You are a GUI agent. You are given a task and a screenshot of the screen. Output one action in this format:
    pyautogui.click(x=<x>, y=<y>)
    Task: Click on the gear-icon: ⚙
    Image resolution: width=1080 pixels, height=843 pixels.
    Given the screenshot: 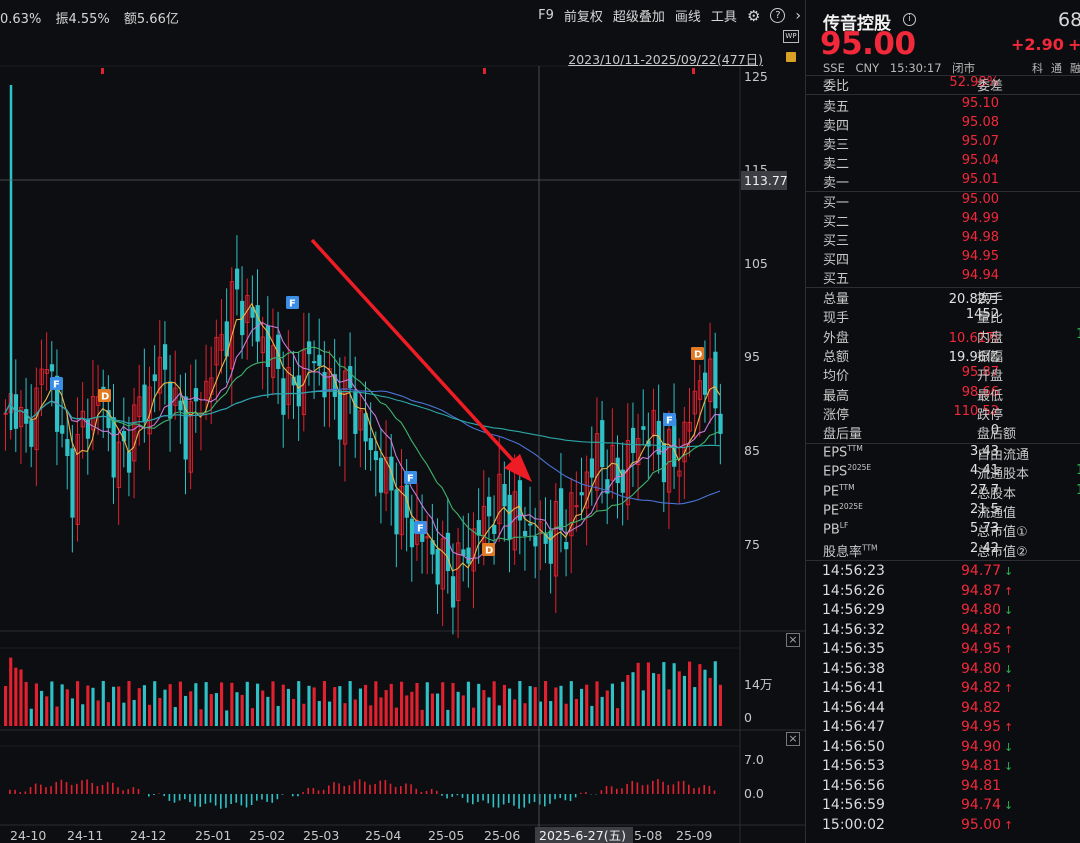 What is the action you would take?
    pyautogui.click(x=753, y=15)
    